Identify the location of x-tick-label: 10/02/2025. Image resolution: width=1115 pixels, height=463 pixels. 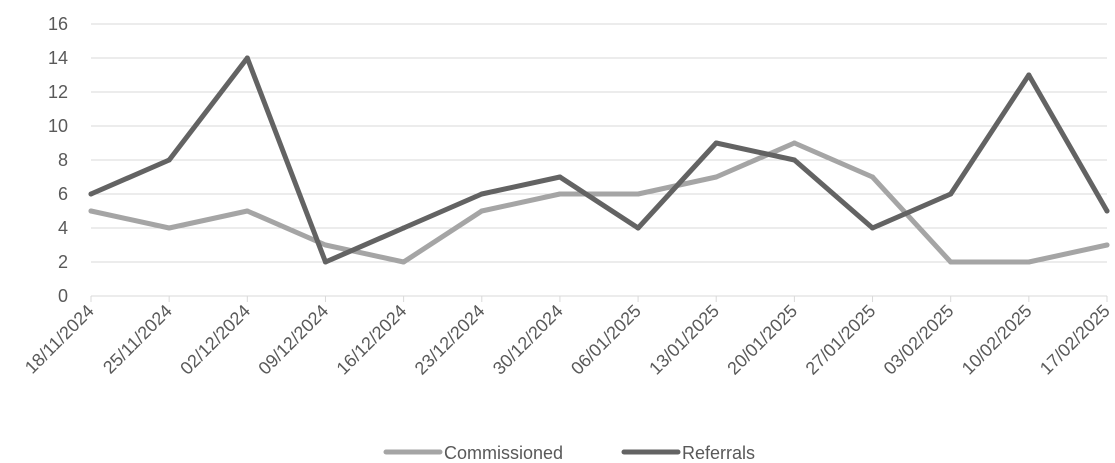
(997, 340).